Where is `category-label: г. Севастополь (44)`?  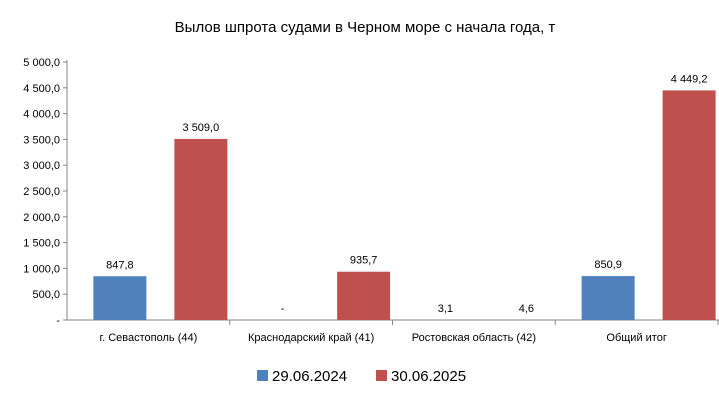 category-label: г. Севастополь (44) is located at coordinates (148, 338).